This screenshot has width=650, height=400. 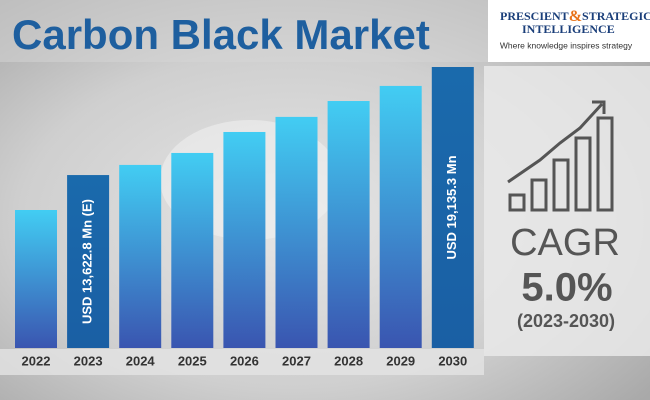 What do you see at coordinates (566, 288) in the screenshot?
I see `cagr-value: 5.0%` at bounding box center [566, 288].